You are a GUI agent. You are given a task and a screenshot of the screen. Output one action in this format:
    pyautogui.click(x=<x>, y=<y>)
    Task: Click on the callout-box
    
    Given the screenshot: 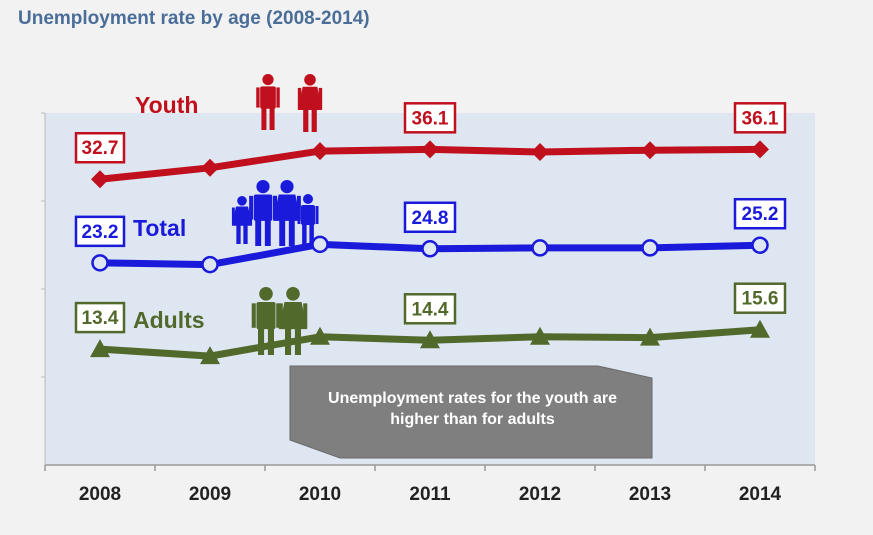 What is the action you would take?
    pyautogui.click(x=471, y=412)
    